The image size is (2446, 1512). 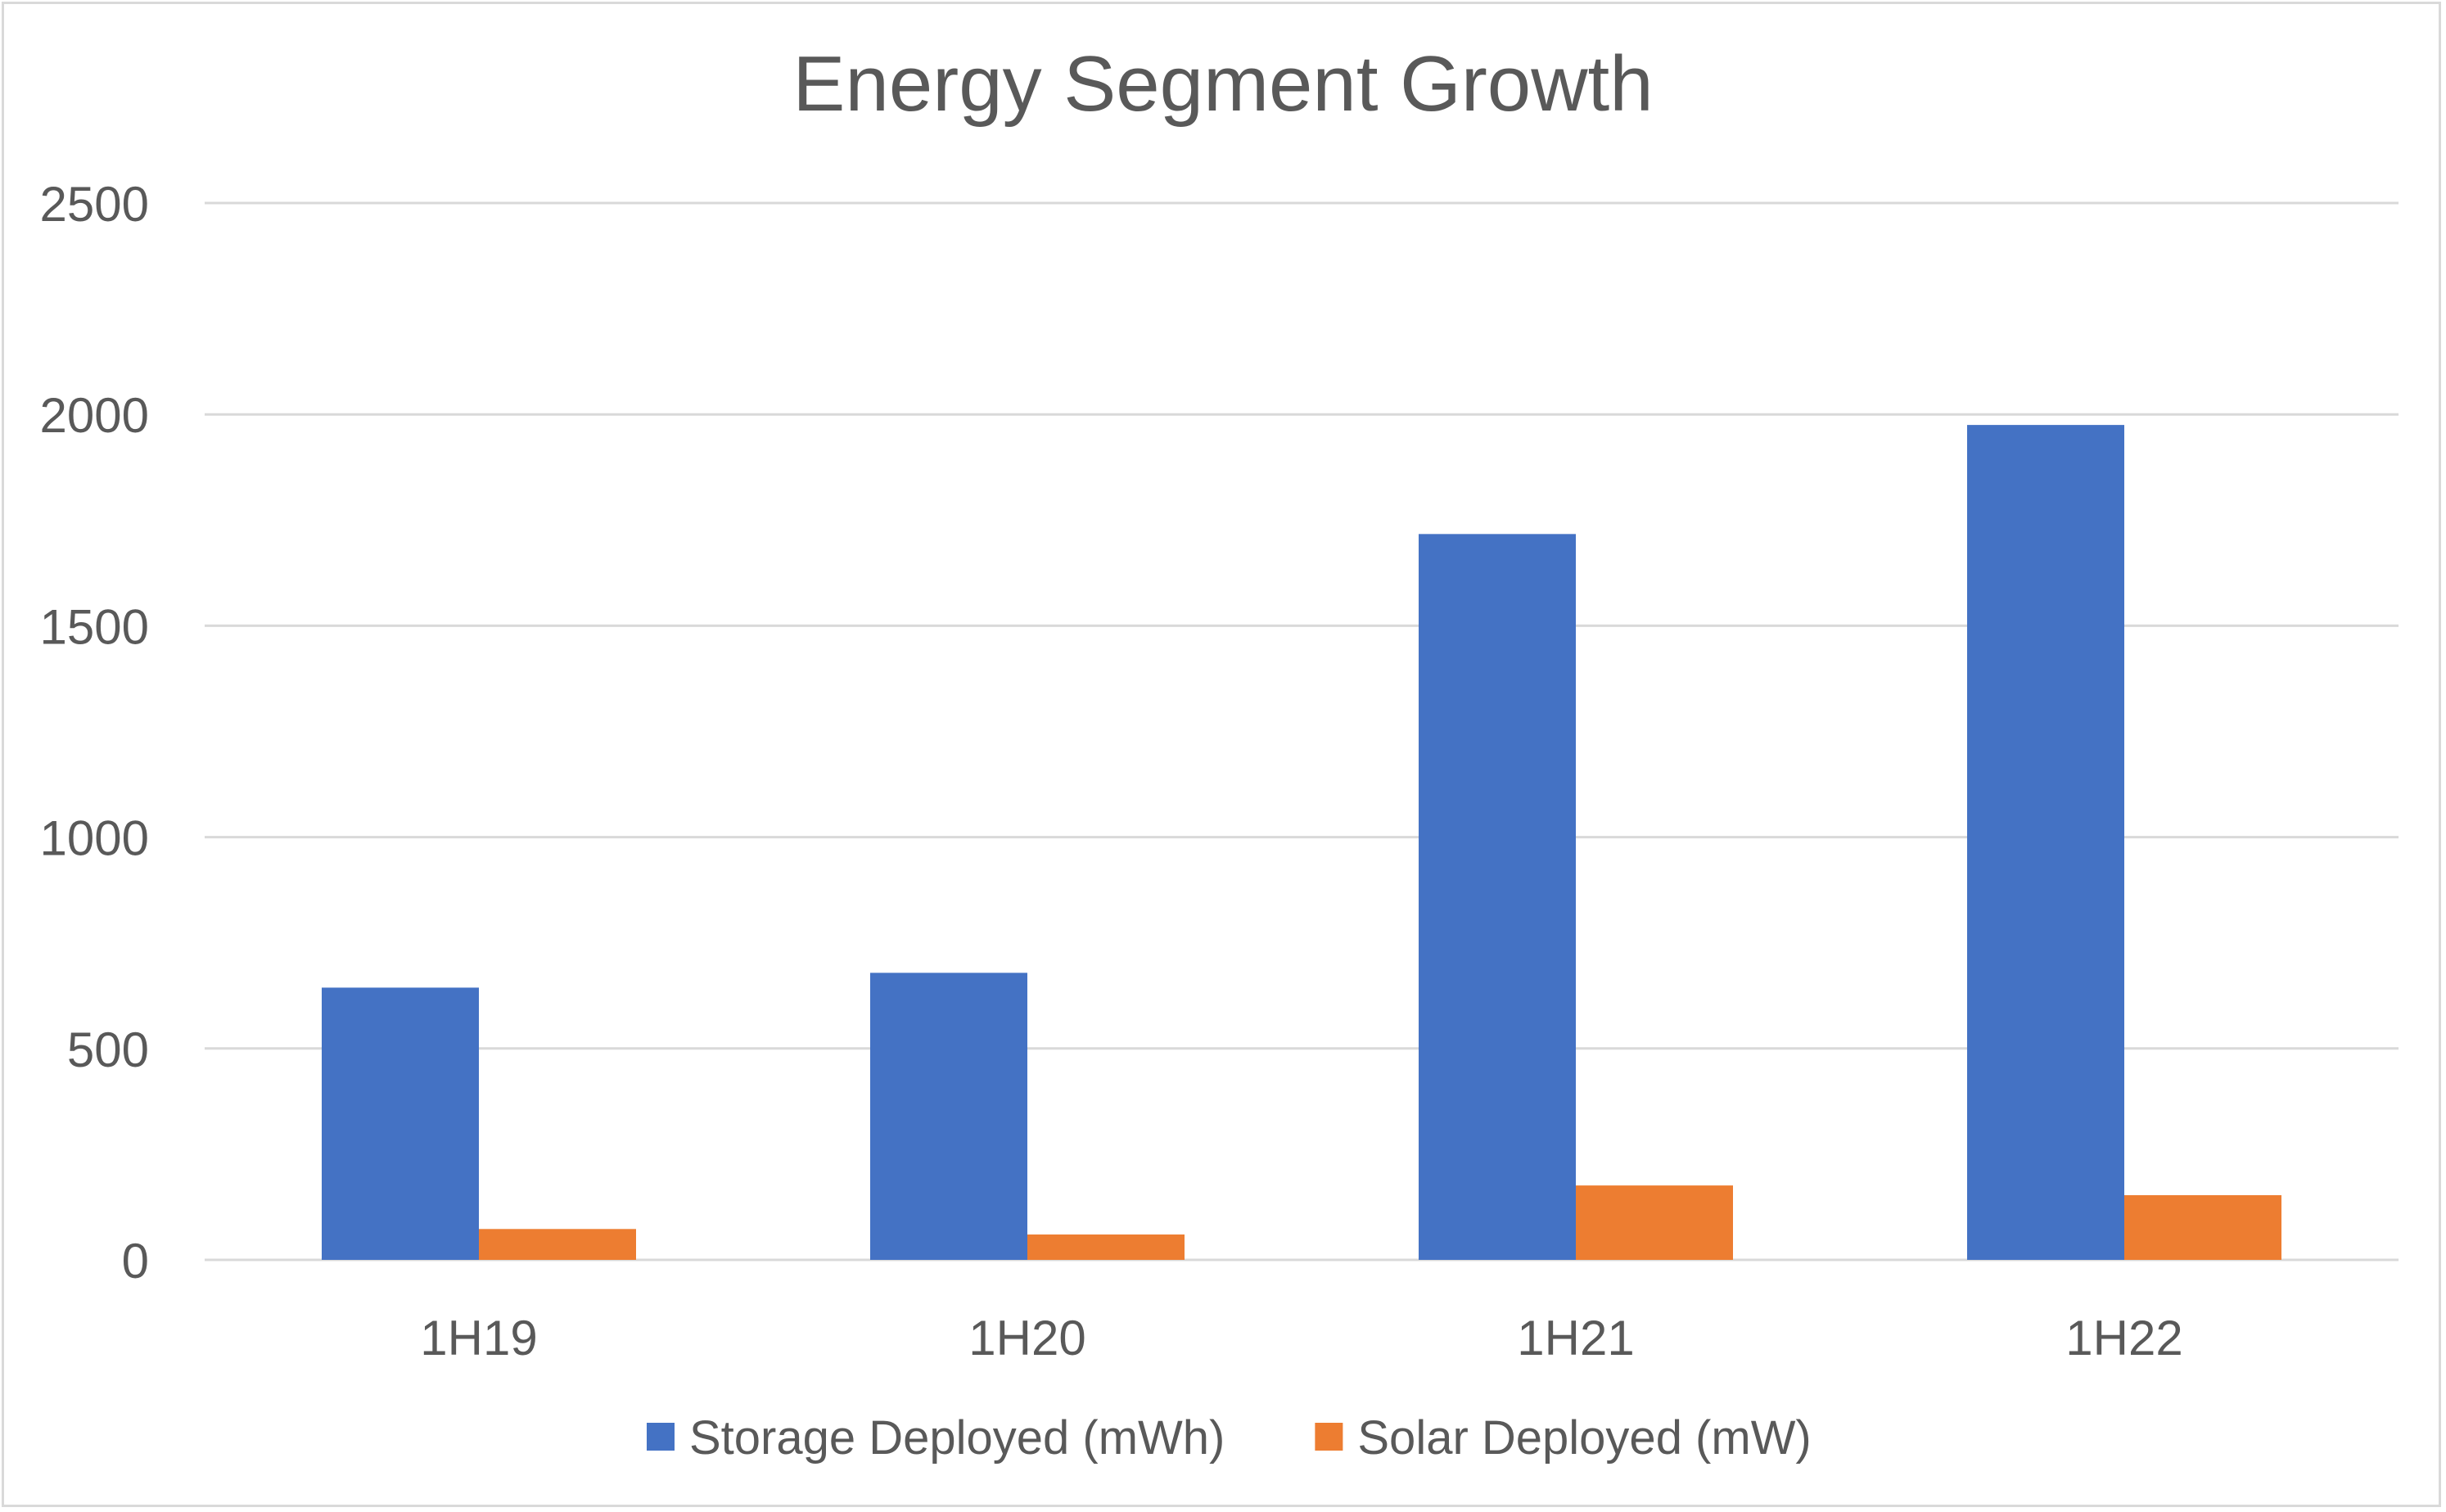 I want to click on bar-solar-1H20, so click(x=1106, y=1247).